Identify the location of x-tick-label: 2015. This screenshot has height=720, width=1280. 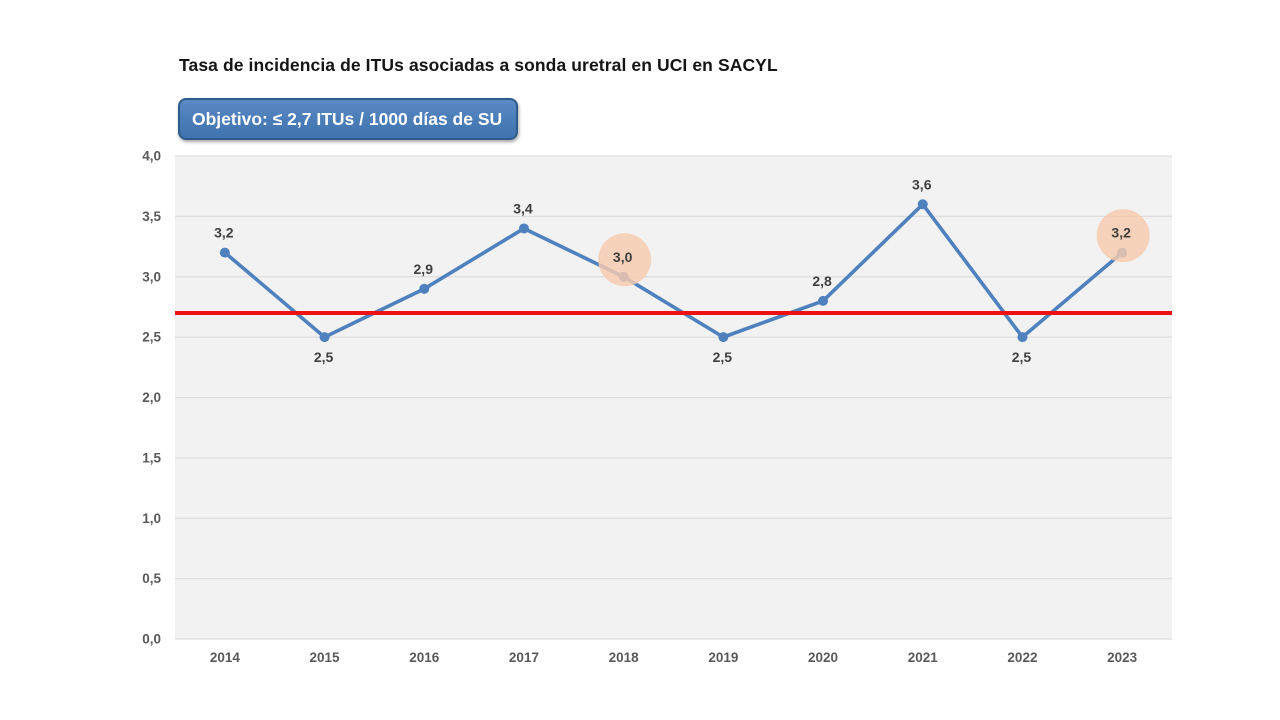
(325, 657).